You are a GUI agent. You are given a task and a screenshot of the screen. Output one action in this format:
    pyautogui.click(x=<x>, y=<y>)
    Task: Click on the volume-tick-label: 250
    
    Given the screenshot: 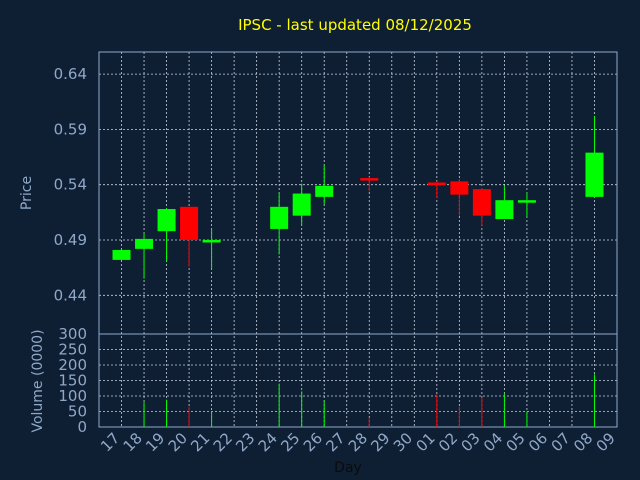 What is the action you would take?
    pyautogui.click(x=72, y=350)
    